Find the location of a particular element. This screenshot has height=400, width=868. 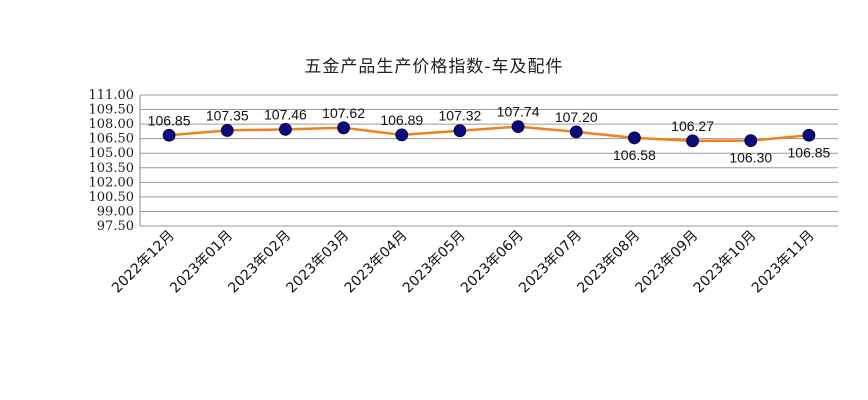

y-tick-label: 105.00 is located at coordinates (112, 153).